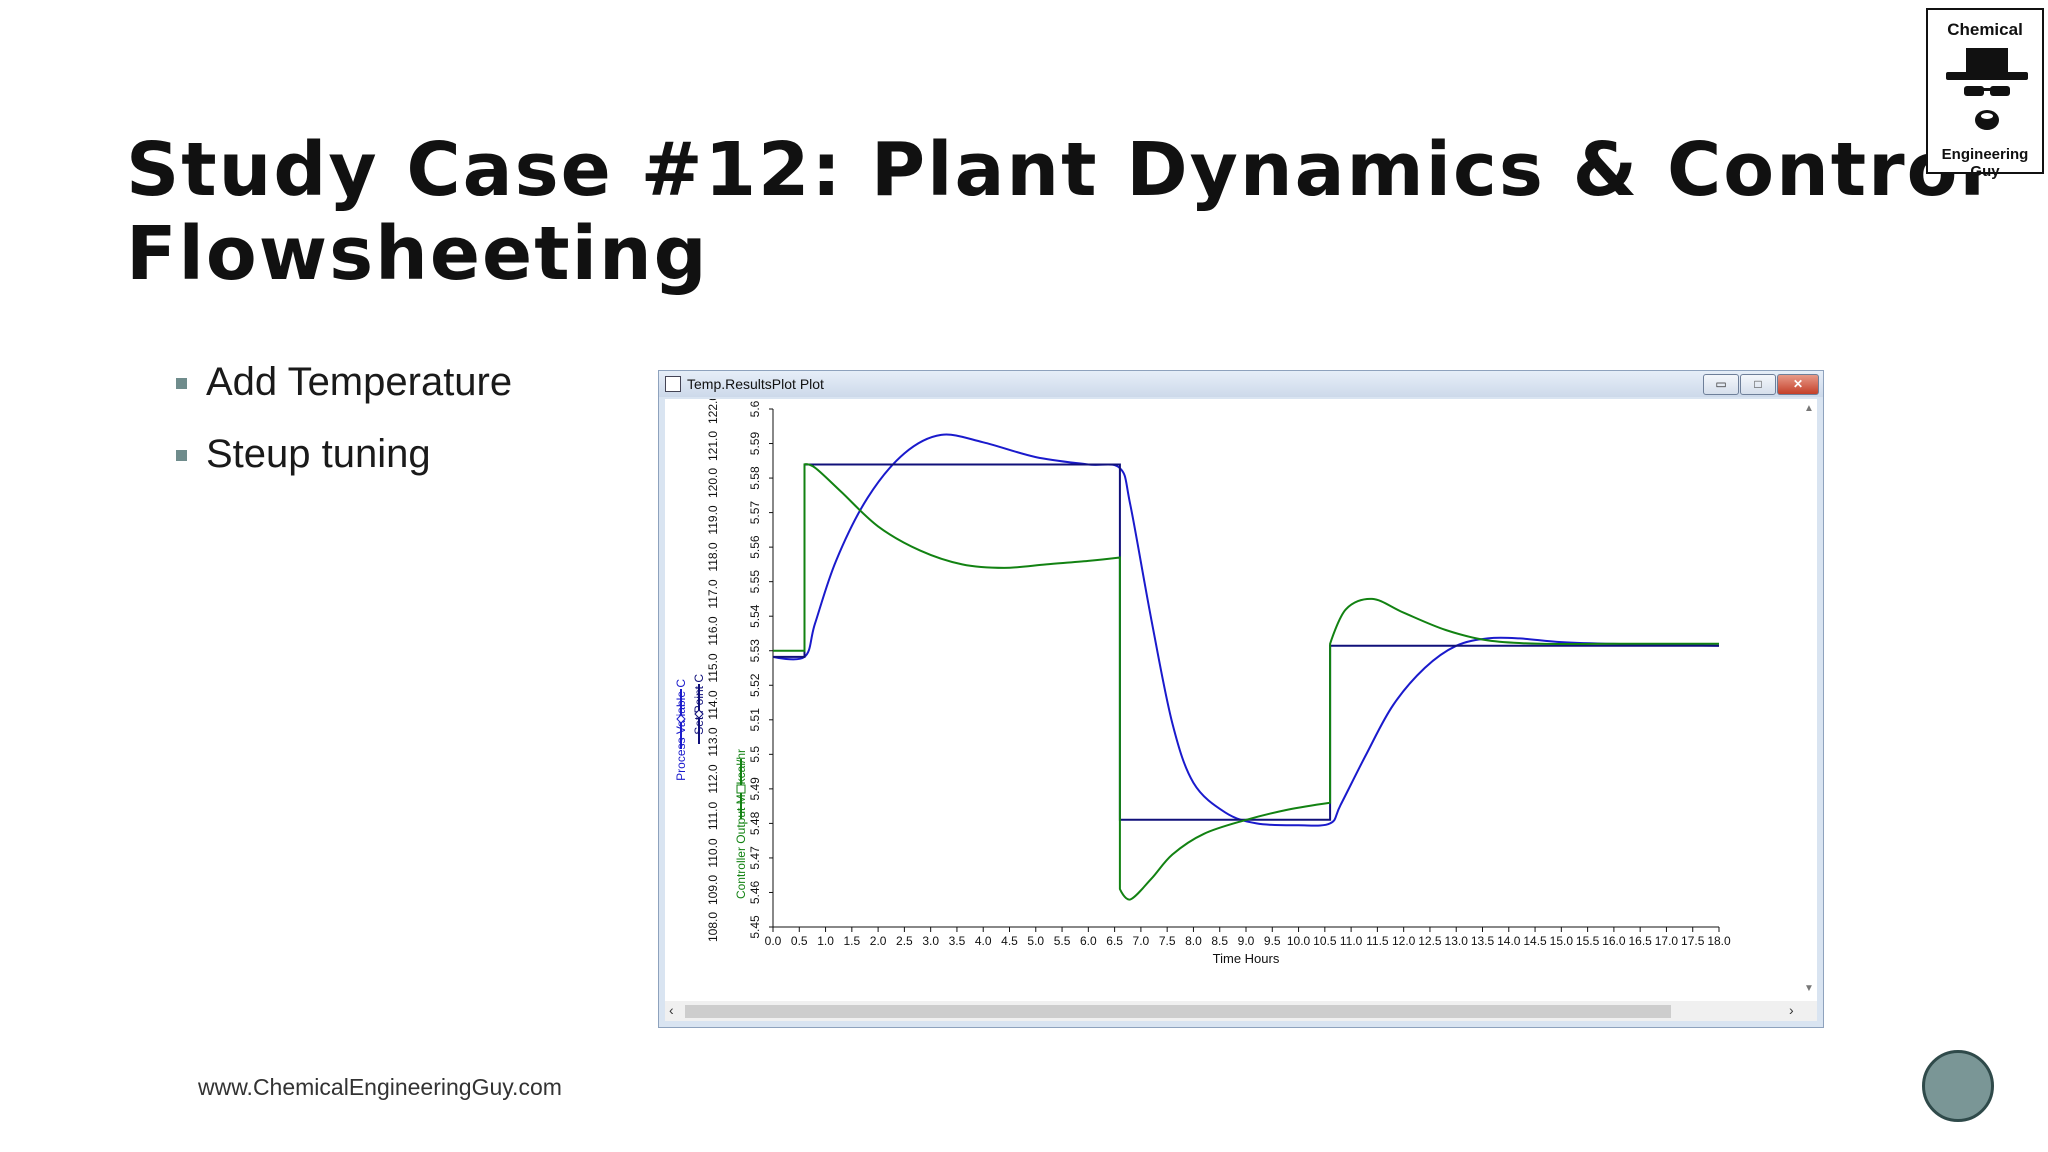 Image resolution: width=2048 pixels, height=1152 pixels. What do you see at coordinates (1141, 941) in the screenshot?
I see `x-tick-label: 7.0` at bounding box center [1141, 941].